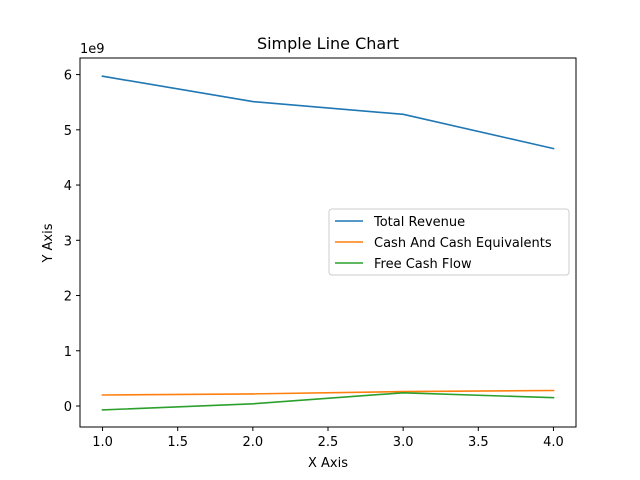 This screenshot has width=640, height=480. What do you see at coordinates (68, 297) in the screenshot?
I see `y-tick-label: 2` at bounding box center [68, 297].